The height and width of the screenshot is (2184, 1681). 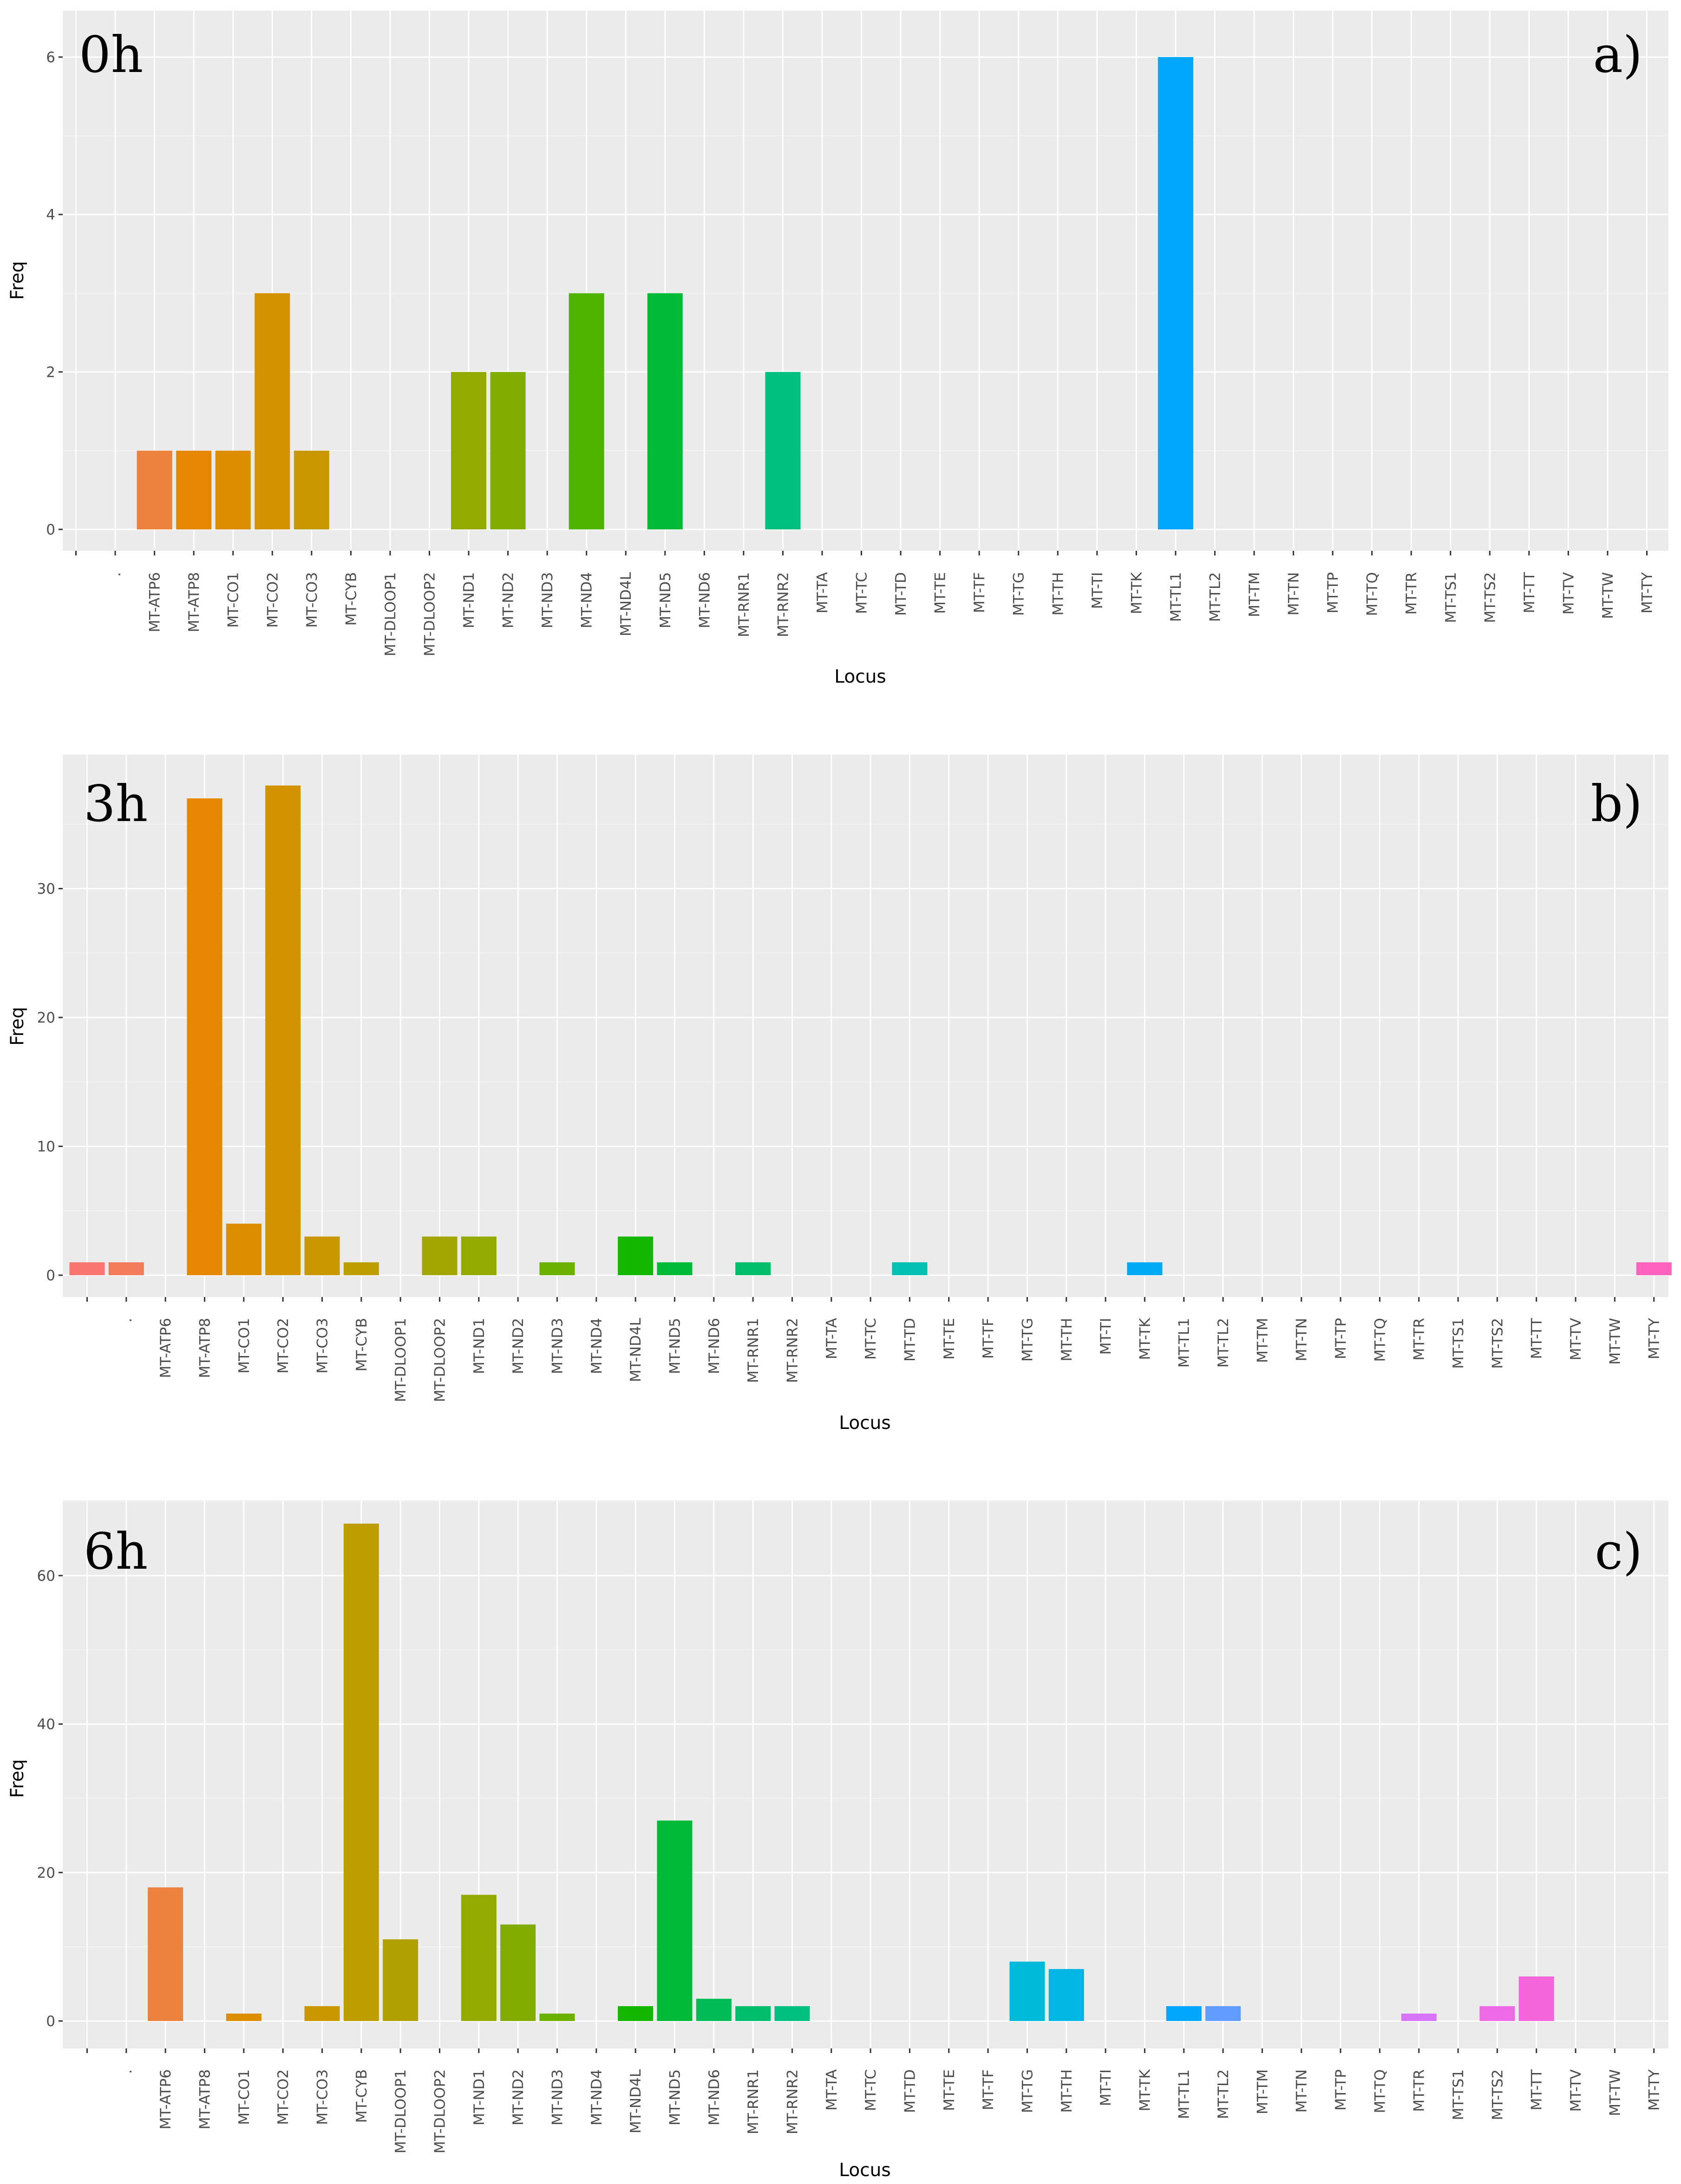 I want to click on x-tick-label: MT-ND4L, so click(x=626, y=604).